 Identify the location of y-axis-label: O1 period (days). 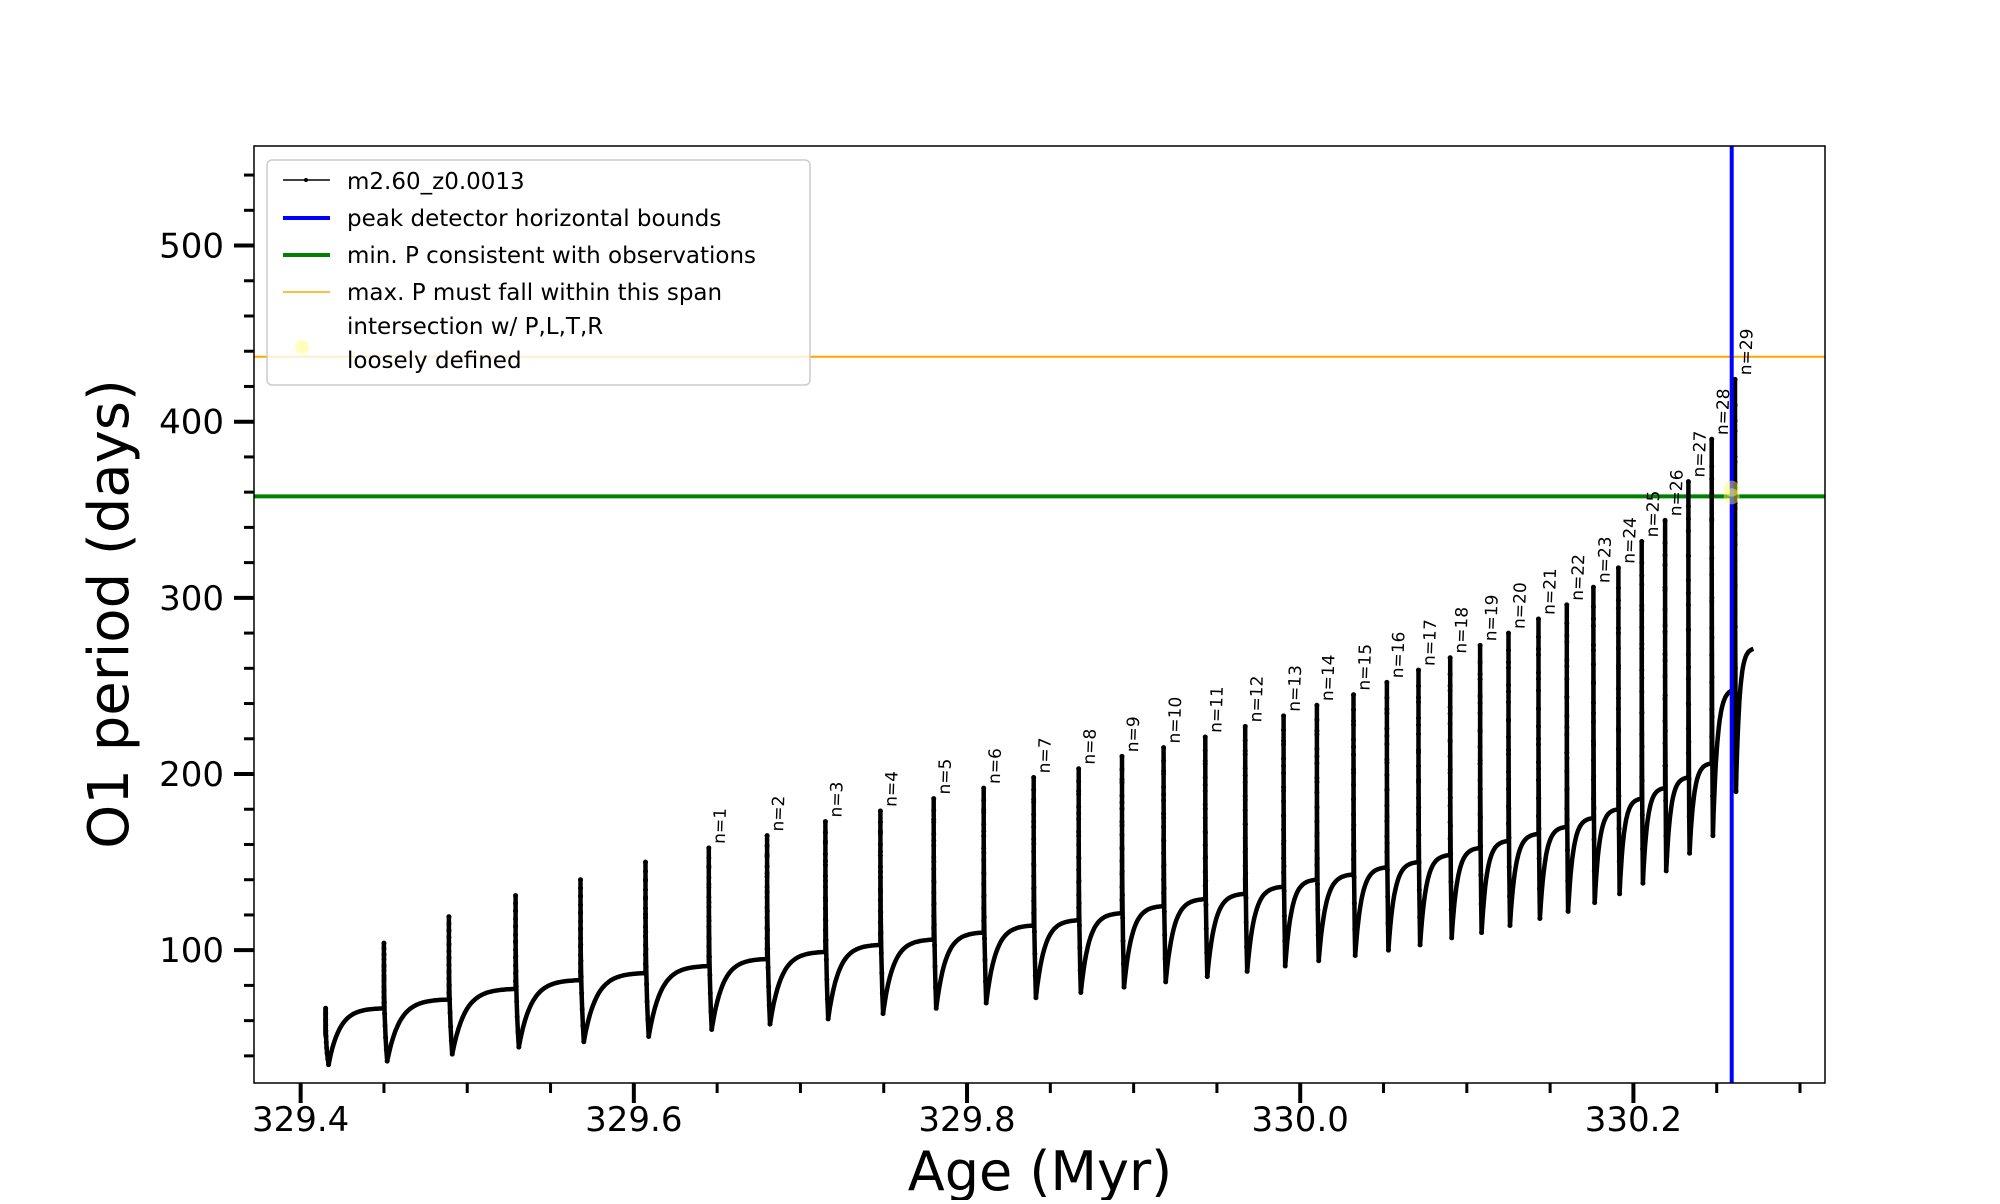
(109, 614).